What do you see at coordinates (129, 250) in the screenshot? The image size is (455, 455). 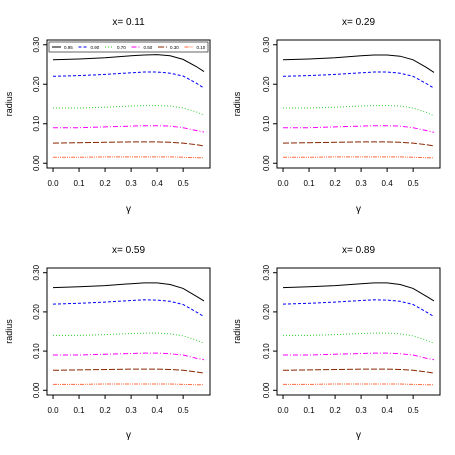 I see `panel-title: x= 0.59` at bounding box center [129, 250].